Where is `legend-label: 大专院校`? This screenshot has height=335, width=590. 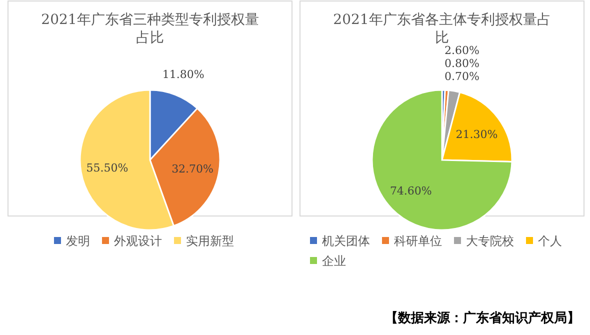 legend-label: 大专院校 is located at coordinates (490, 241).